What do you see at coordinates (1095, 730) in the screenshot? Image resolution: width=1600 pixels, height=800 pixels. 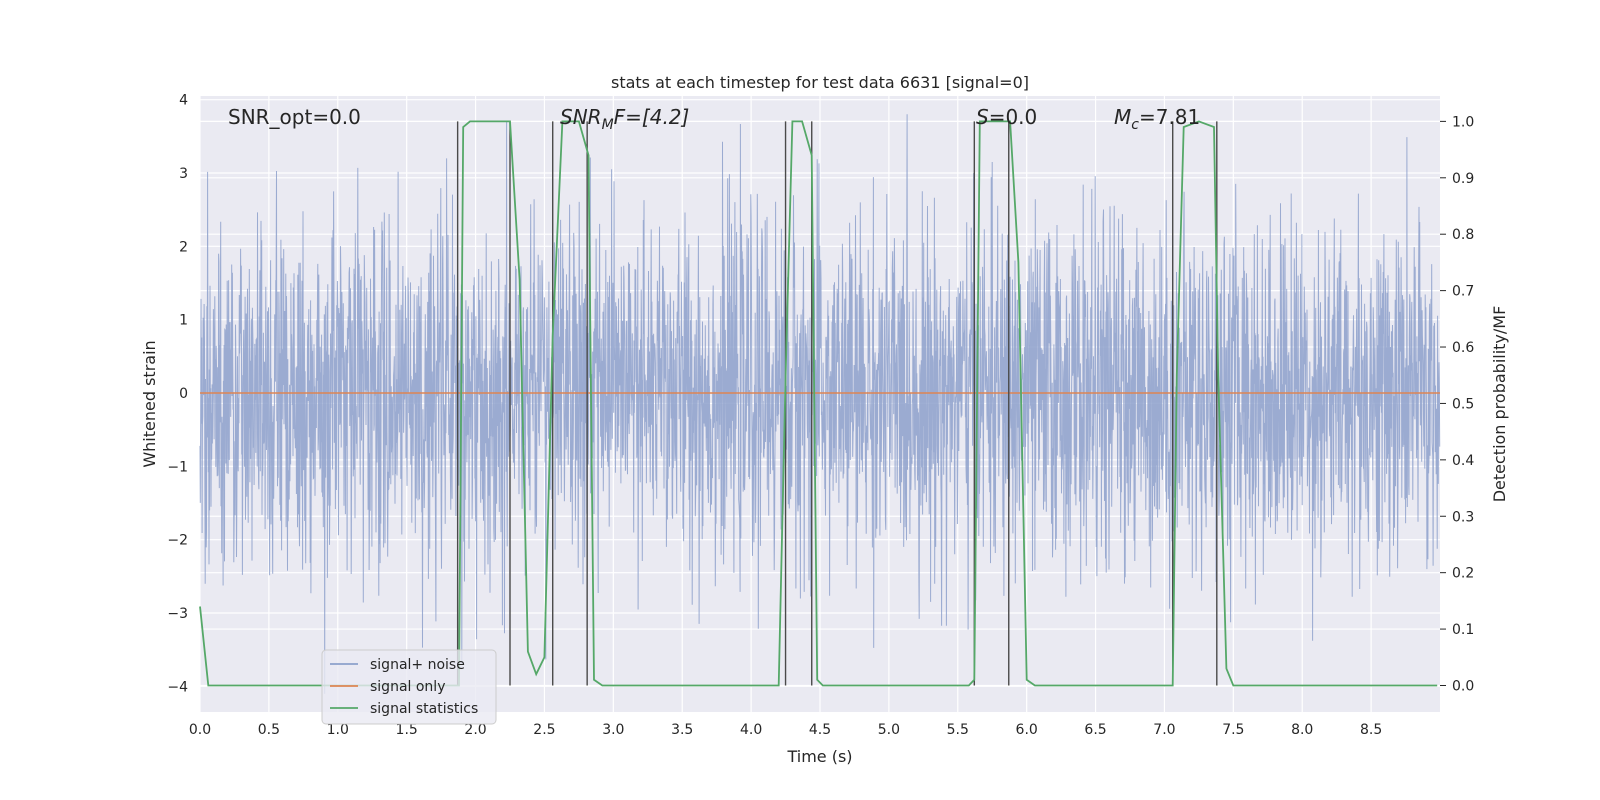 I see `x-tick-label: 6.5` at bounding box center [1095, 730].